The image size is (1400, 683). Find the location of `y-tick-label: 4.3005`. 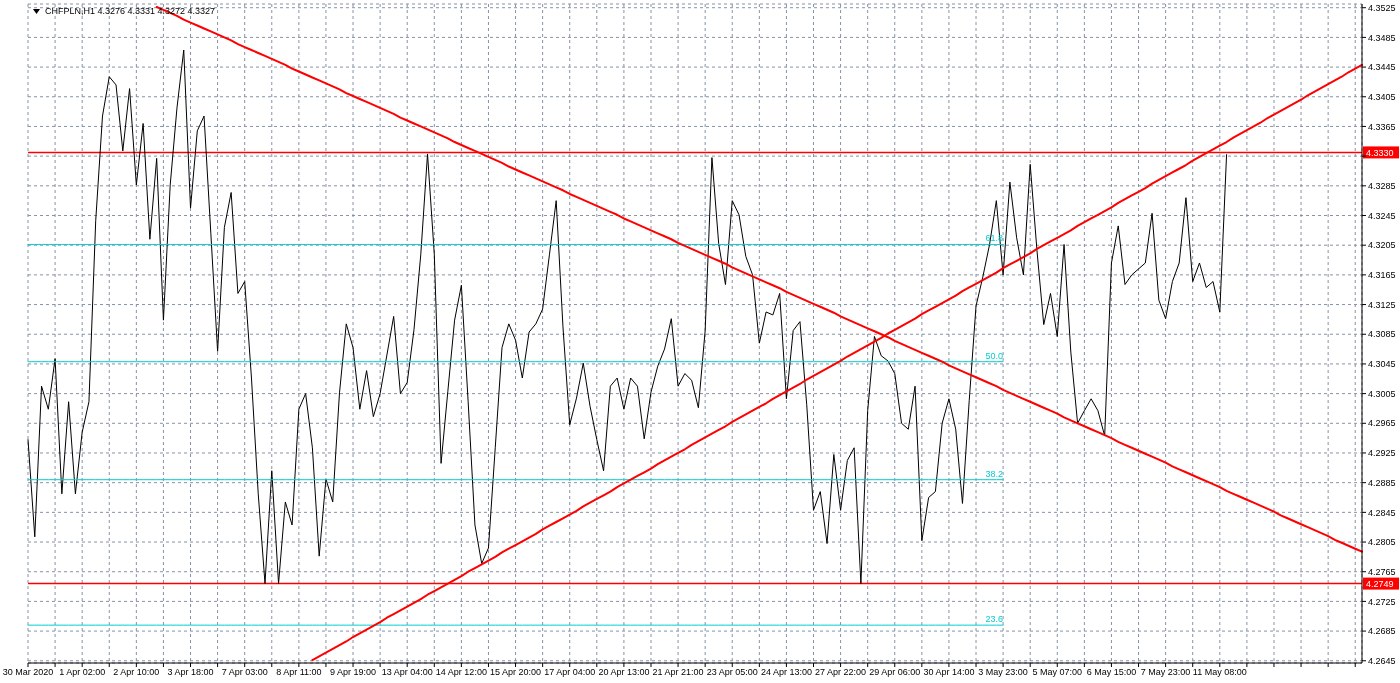

y-tick-label: 4.3005 is located at coordinates (1382, 393).